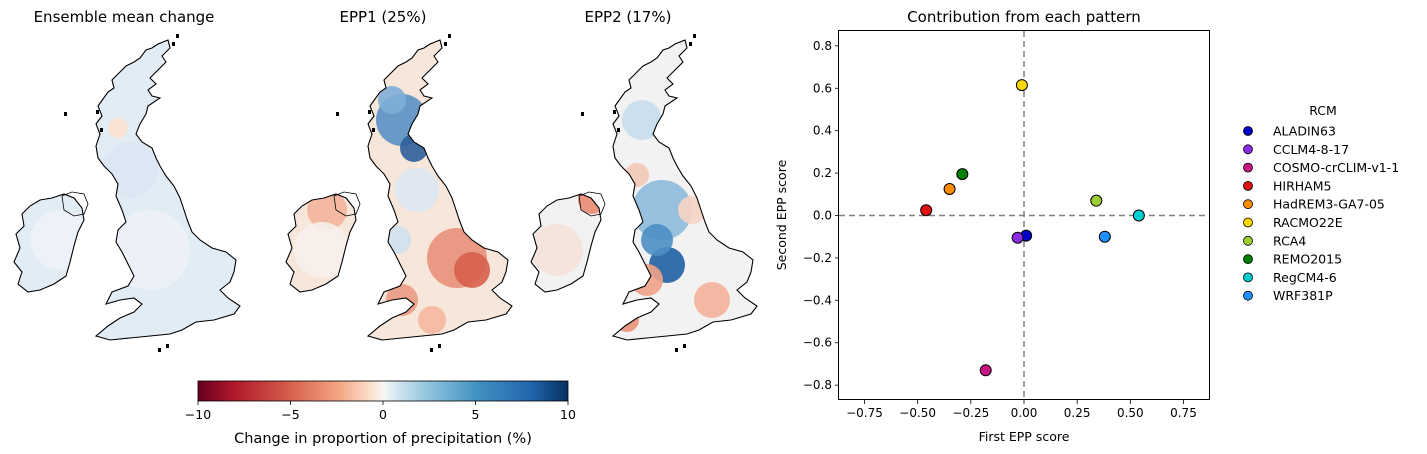  Describe the element at coordinates (1024, 17) in the screenshot. I see `chart-title: Contribution from each pattern` at that location.